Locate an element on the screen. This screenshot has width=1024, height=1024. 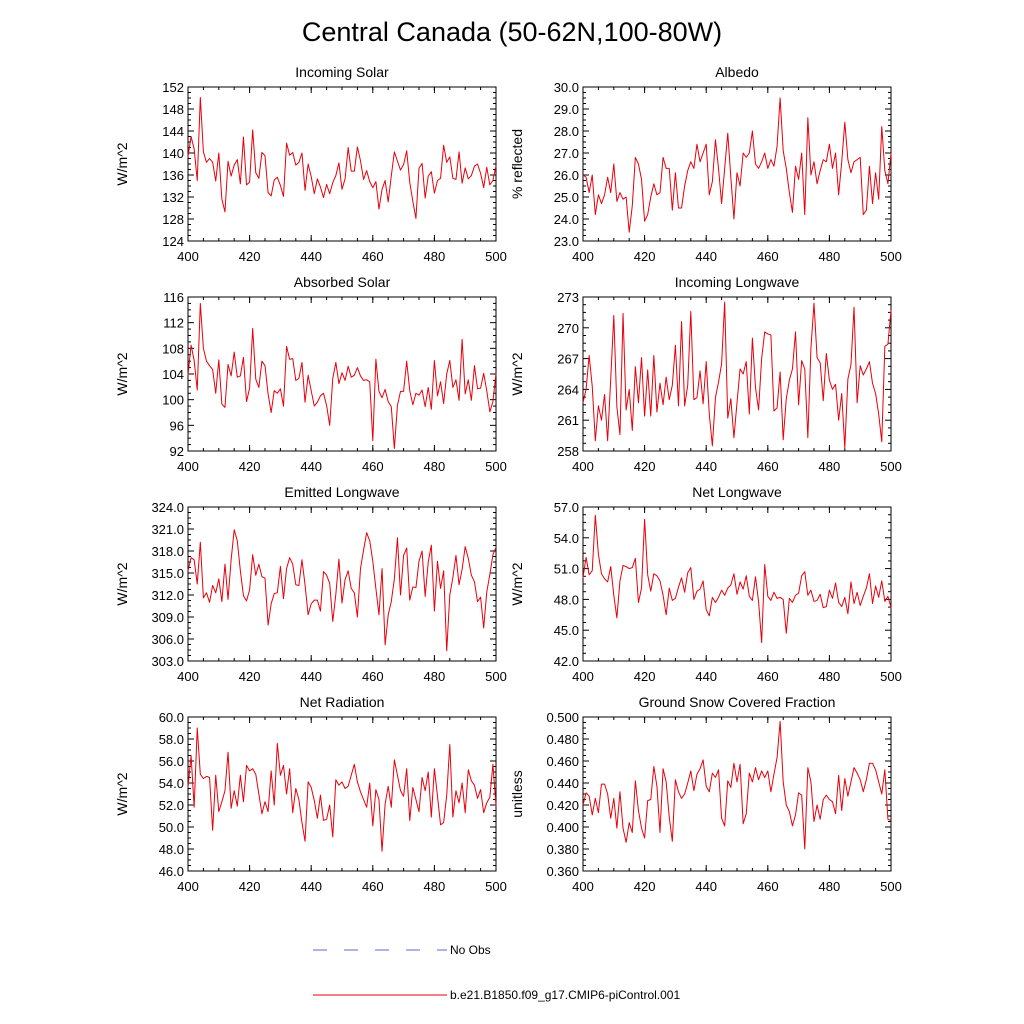
y-tick-label: 42.0 is located at coordinates (566, 661).